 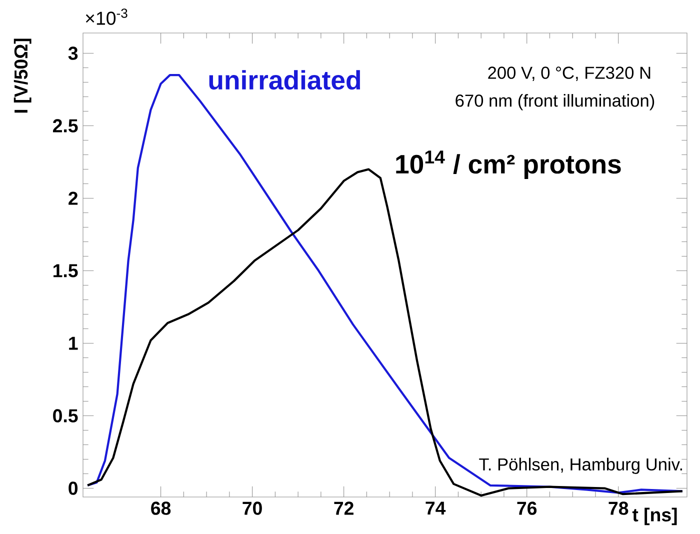 What do you see at coordinates (65, 125) in the screenshot?
I see `y-tick-label: 2.5` at bounding box center [65, 125].